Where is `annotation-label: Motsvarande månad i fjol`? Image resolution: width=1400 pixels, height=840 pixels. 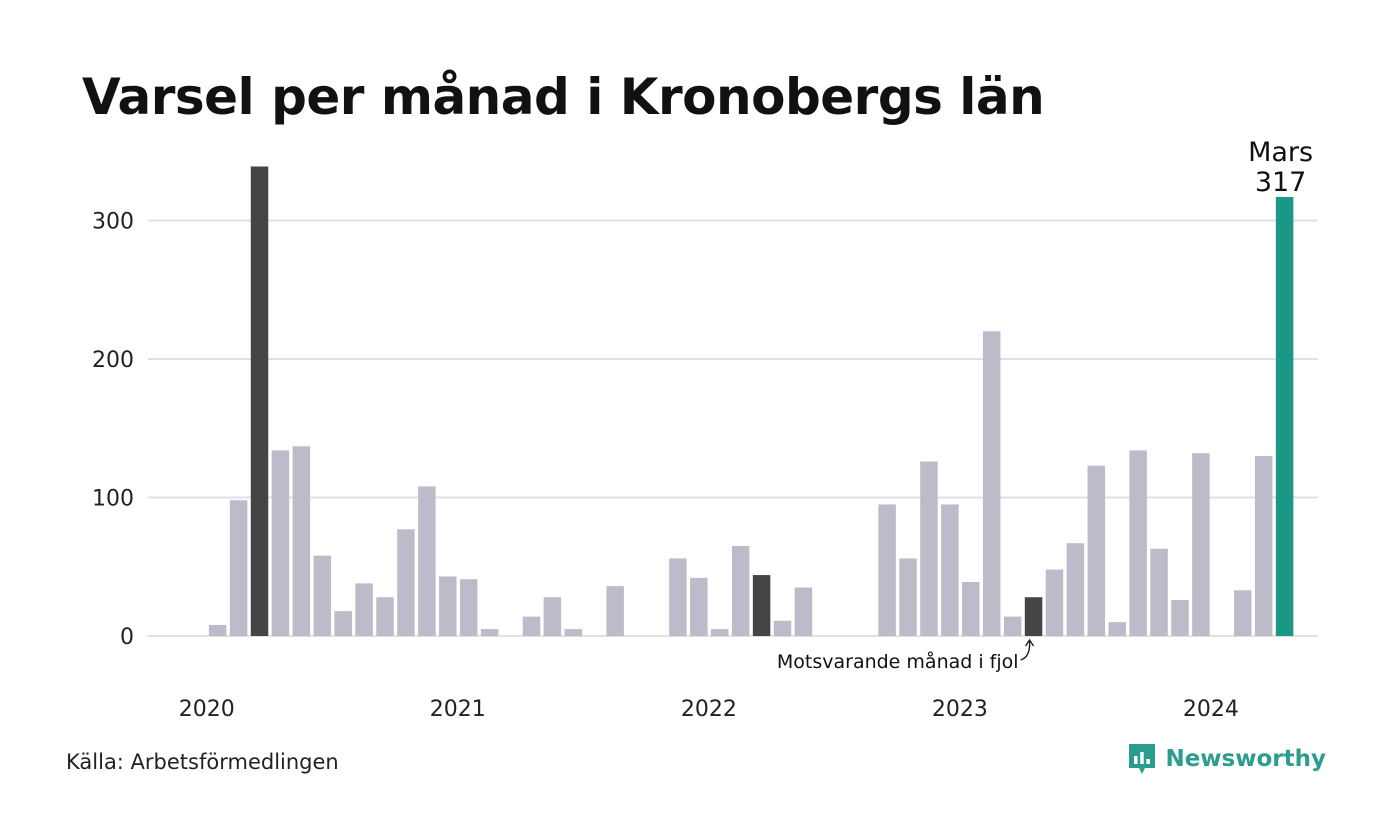
annotation-label: Motsvarande månad i fjol is located at coordinates (898, 661).